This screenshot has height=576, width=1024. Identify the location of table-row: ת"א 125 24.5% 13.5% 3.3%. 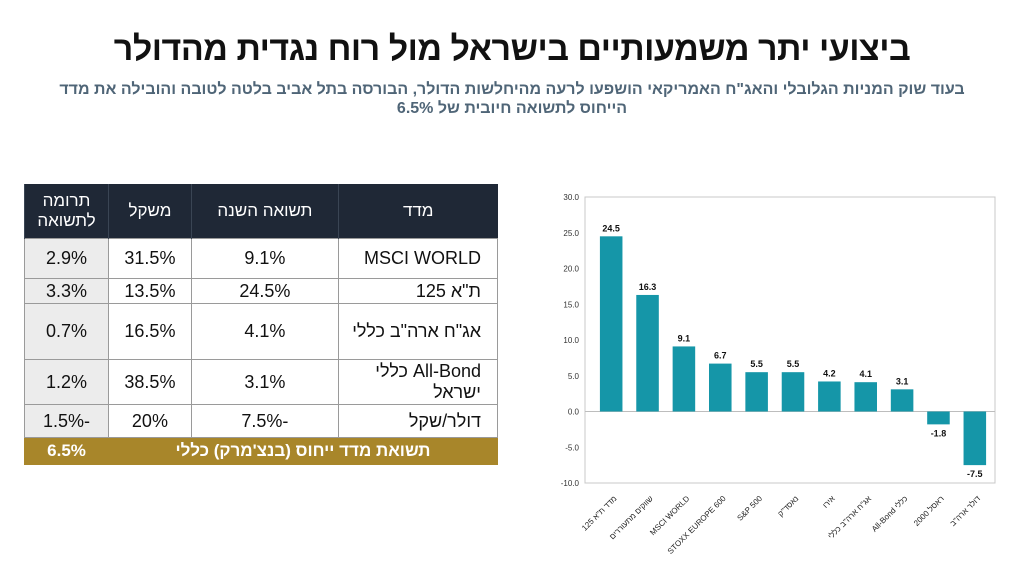
(261, 291).